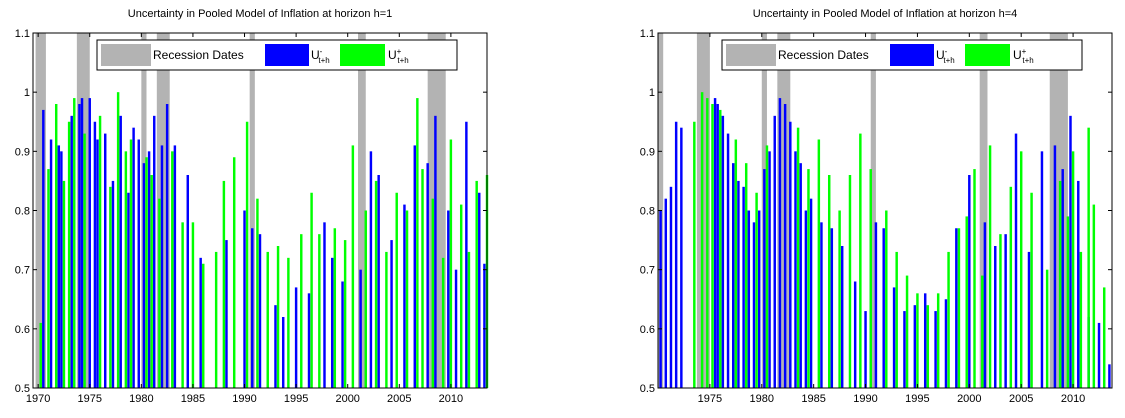  Describe the element at coordinates (22, 212) in the screenshot. I see `y-tick-label: 0.8` at that location.